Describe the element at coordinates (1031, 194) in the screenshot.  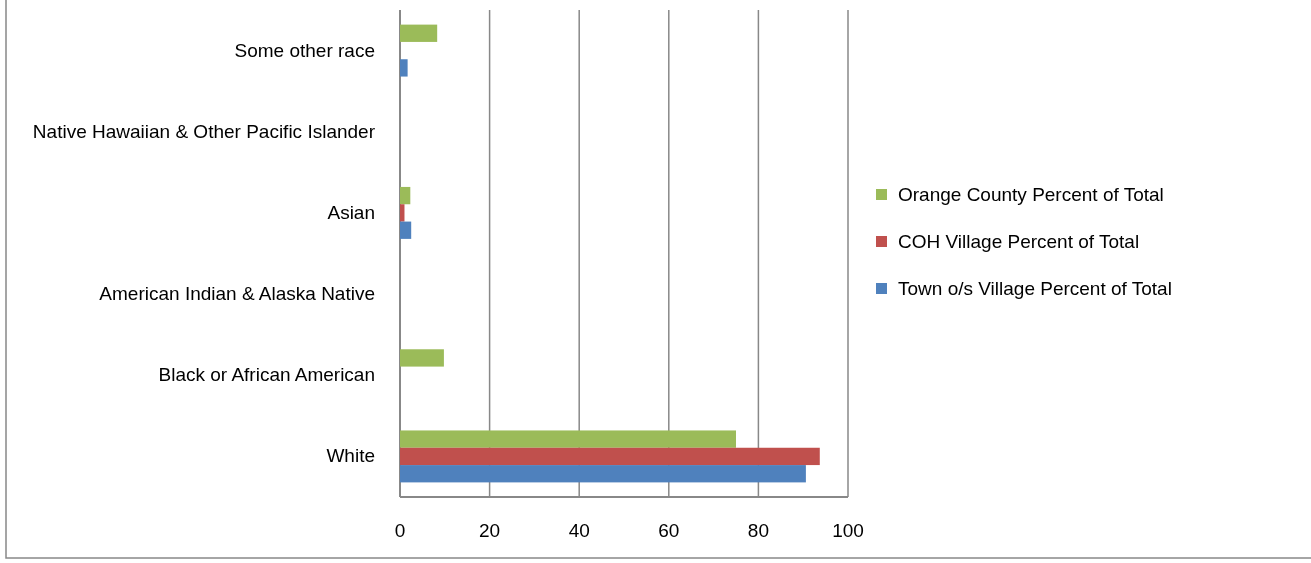
I see `legend-label: Orange County Percent of Total` at that location.